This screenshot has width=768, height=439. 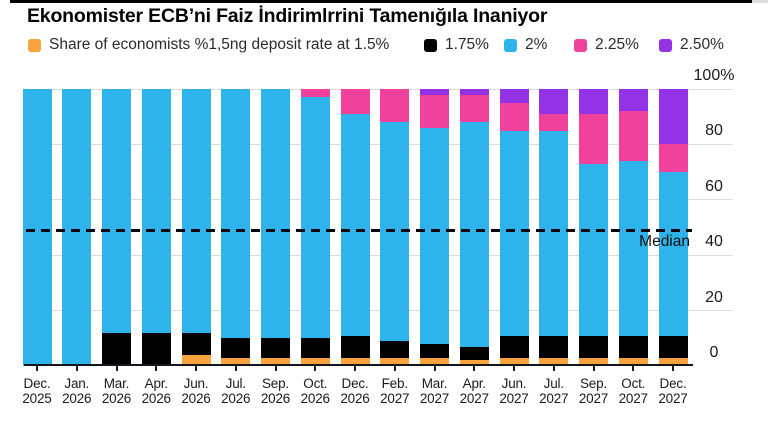 I want to click on legend-item: 1.75%, so click(x=456, y=45).